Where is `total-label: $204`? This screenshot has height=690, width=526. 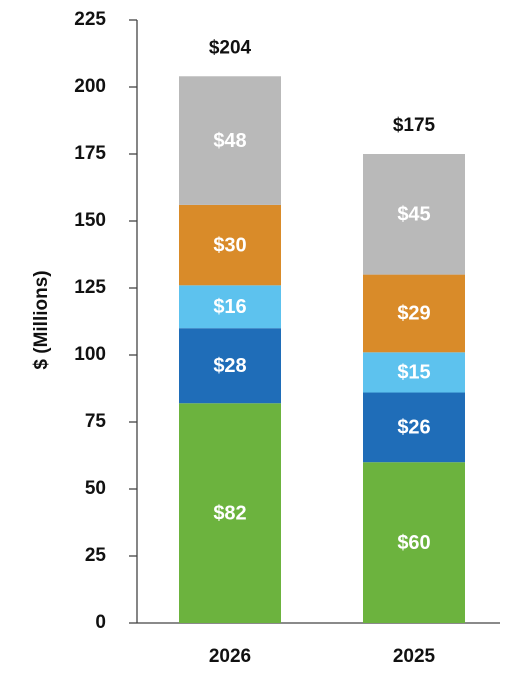
total-label: $204 is located at coordinates (230, 47).